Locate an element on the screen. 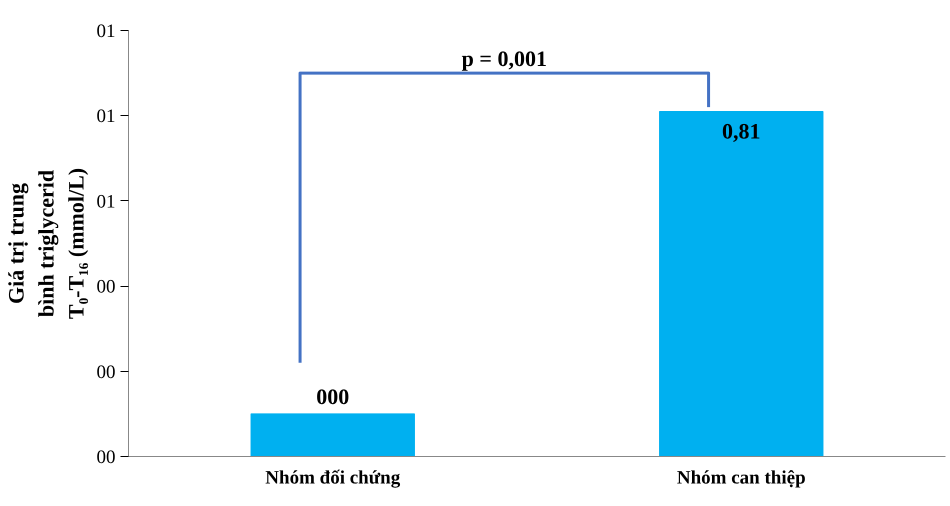  x-tick-label: Nhóm can thiệp is located at coordinates (741, 478).